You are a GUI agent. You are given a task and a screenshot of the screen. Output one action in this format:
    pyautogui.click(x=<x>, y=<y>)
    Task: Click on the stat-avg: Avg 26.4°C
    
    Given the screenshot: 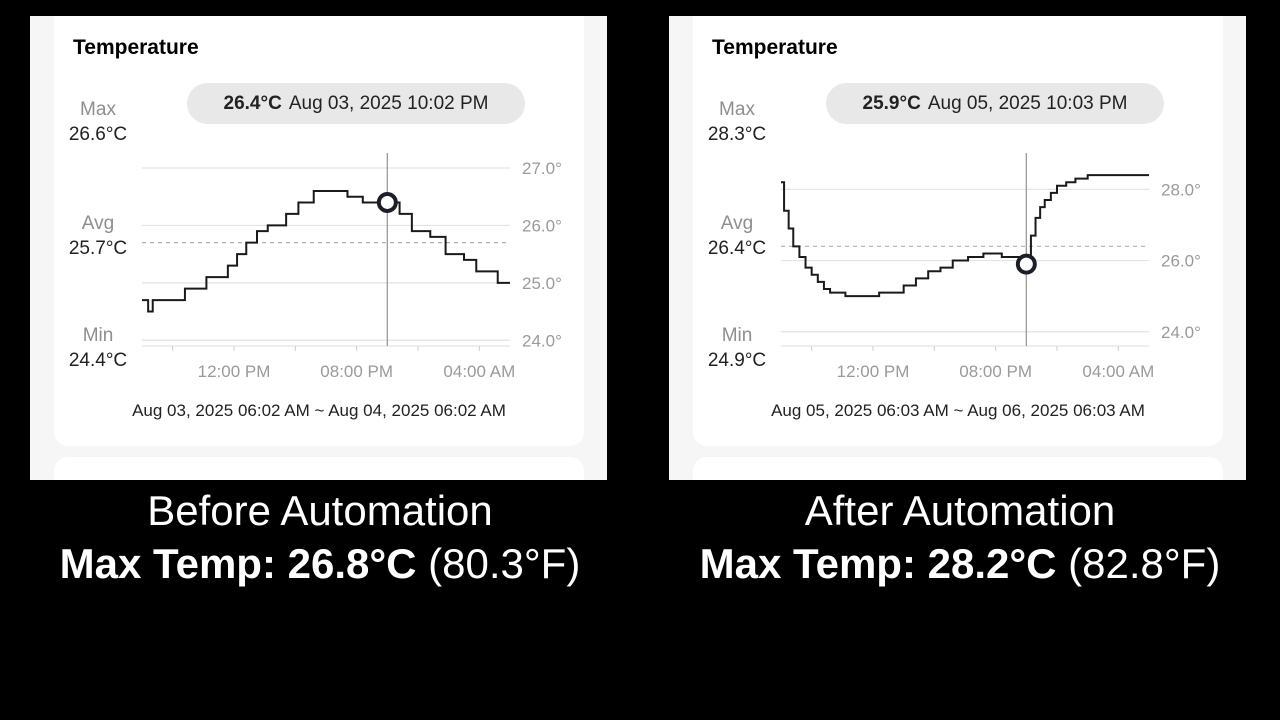 What is the action you would take?
    pyautogui.click(x=737, y=237)
    